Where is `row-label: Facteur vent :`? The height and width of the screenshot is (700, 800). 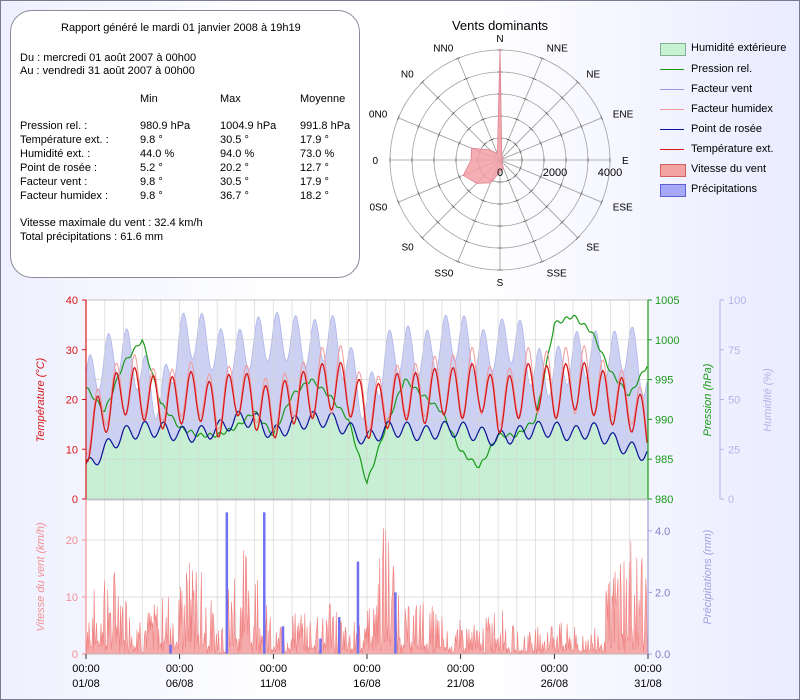 row-label: Facteur vent : is located at coordinates (54, 182).